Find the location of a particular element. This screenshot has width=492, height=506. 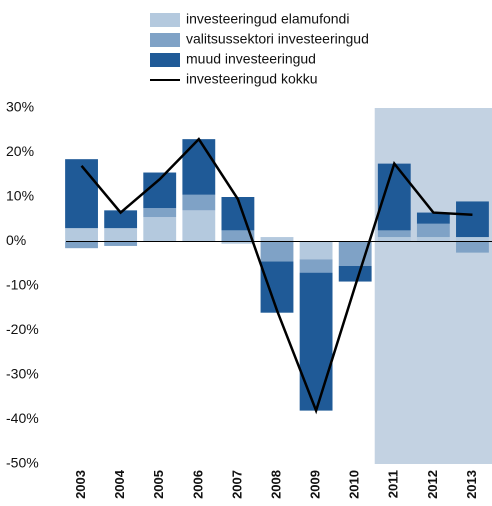

legend-label: investeeringud elamufondi is located at coordinates (267, 19).